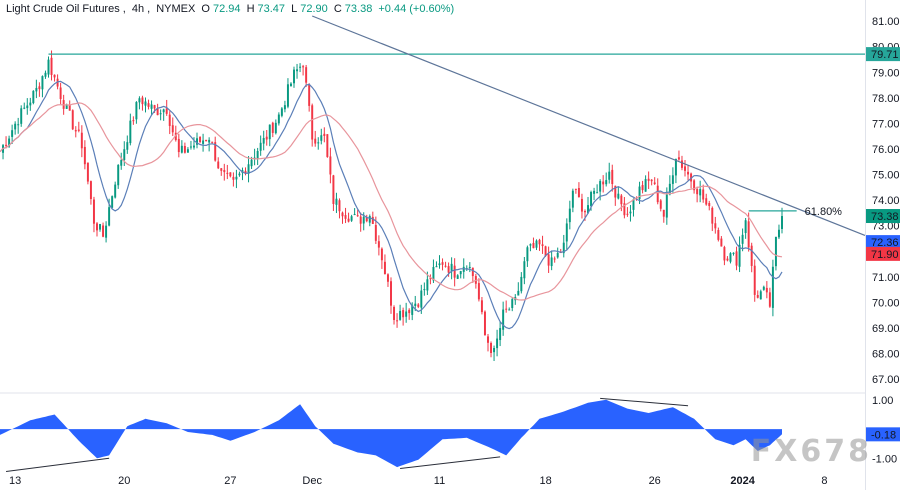 This screenshot has height=495, width=900. Describe the element at coordinates (337, 9) in the screenshot. I see `close-label: C` at that location.